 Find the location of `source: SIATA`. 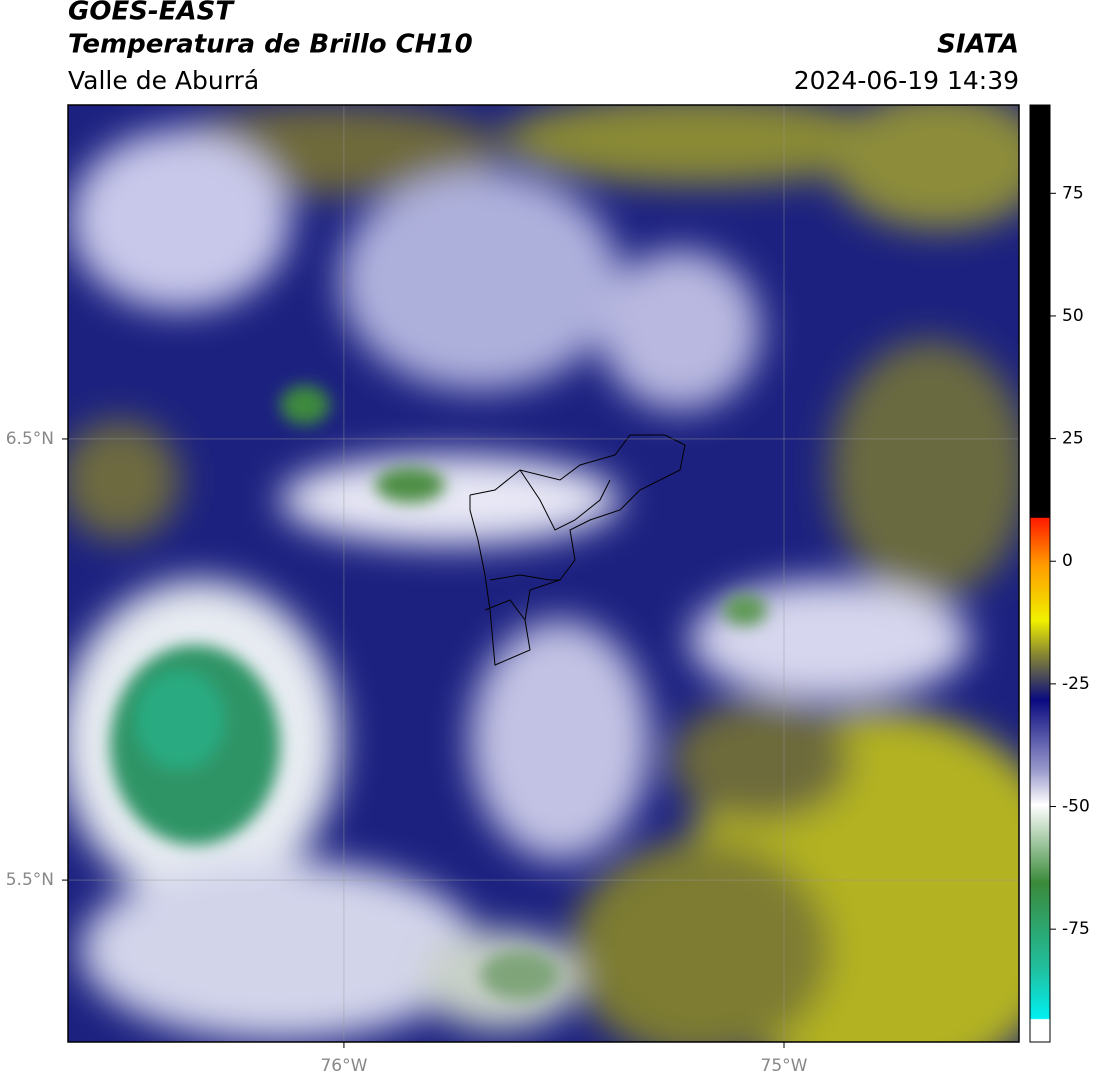

source: SIATA is located at coordinates (978, 45).